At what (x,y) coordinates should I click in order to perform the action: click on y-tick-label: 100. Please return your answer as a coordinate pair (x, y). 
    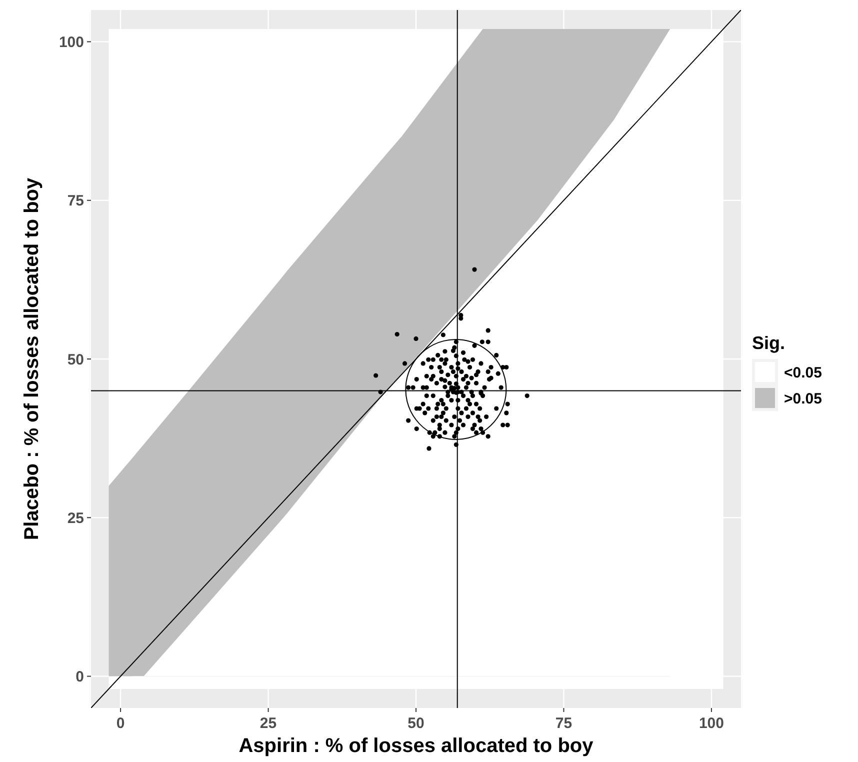
    Looking at the image, I should click on (71, 42).